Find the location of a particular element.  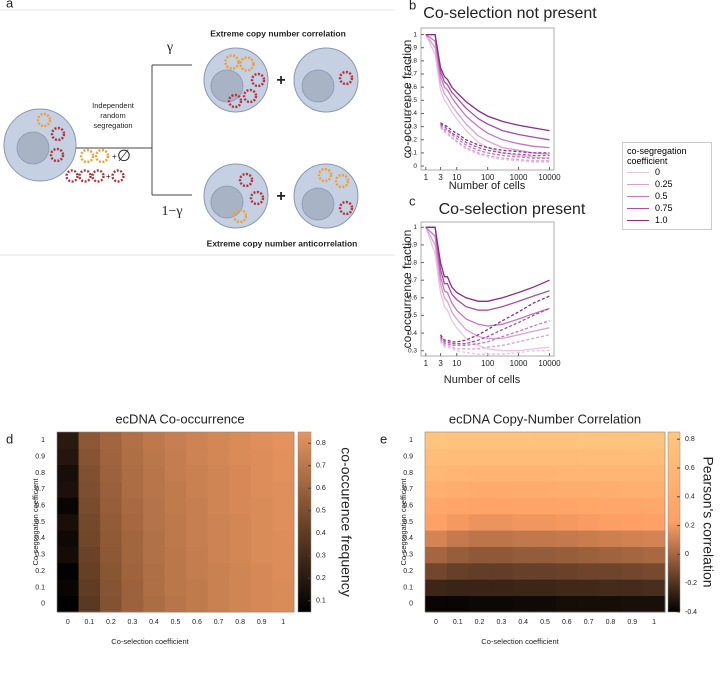

y-axis-label: Co-segregation coefficient is located at coordinates (403, 522).